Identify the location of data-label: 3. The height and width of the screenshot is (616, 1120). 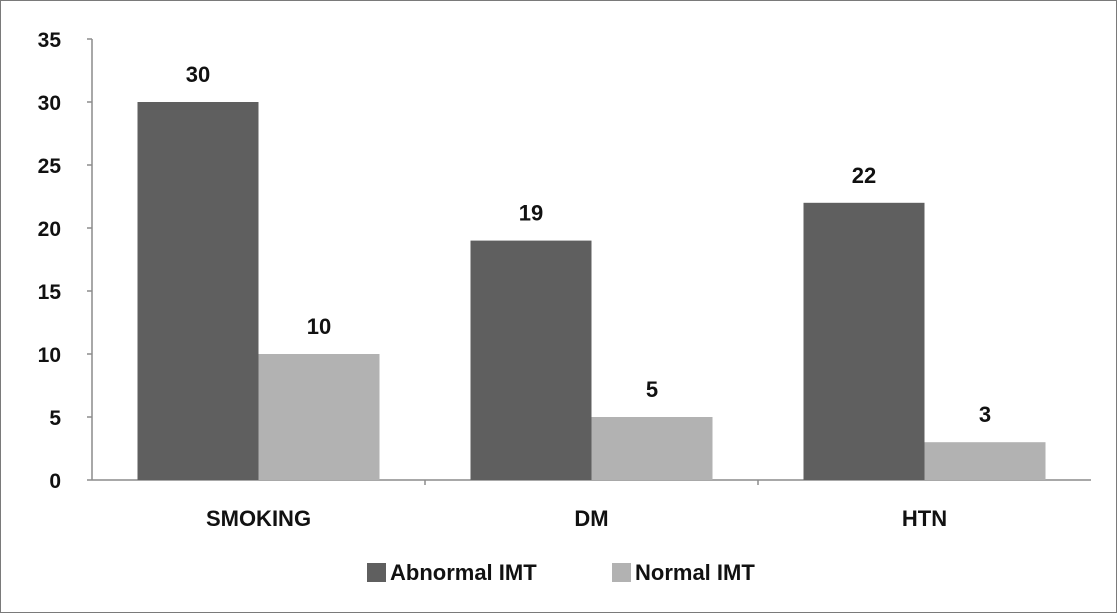
(985, 414).